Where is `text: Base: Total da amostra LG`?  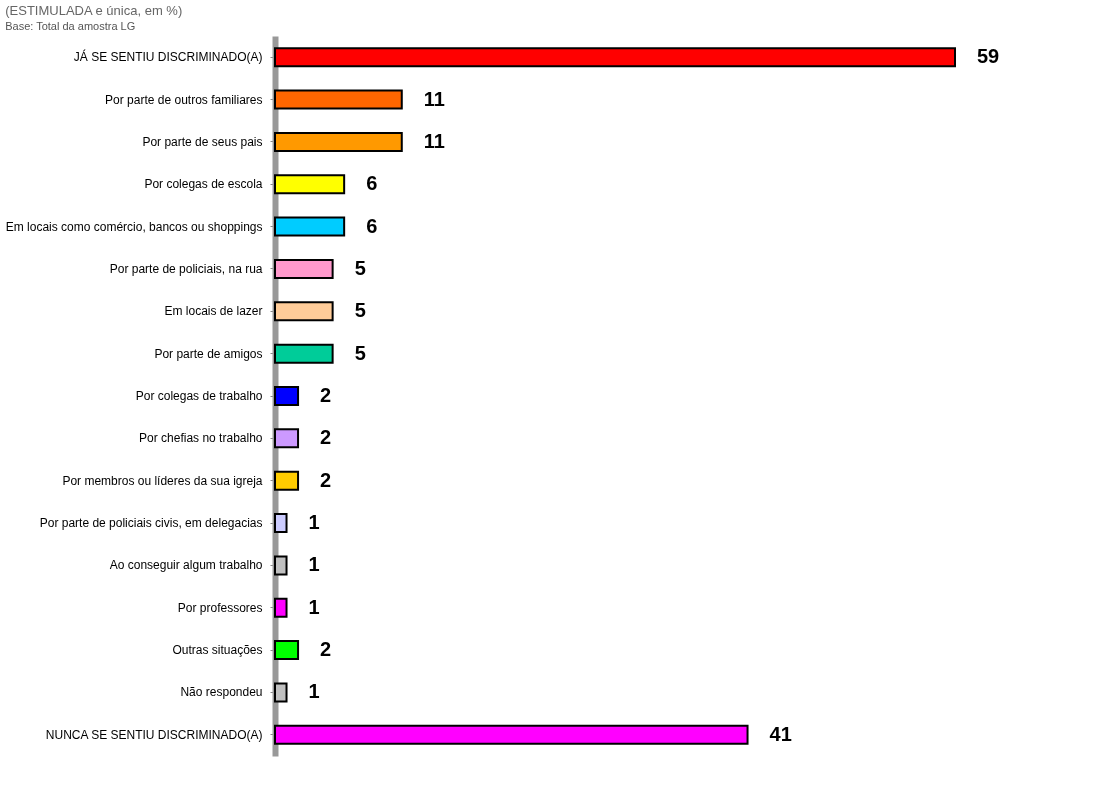
text: Base: Total da amostra LG is located at coordinates (70, 26).